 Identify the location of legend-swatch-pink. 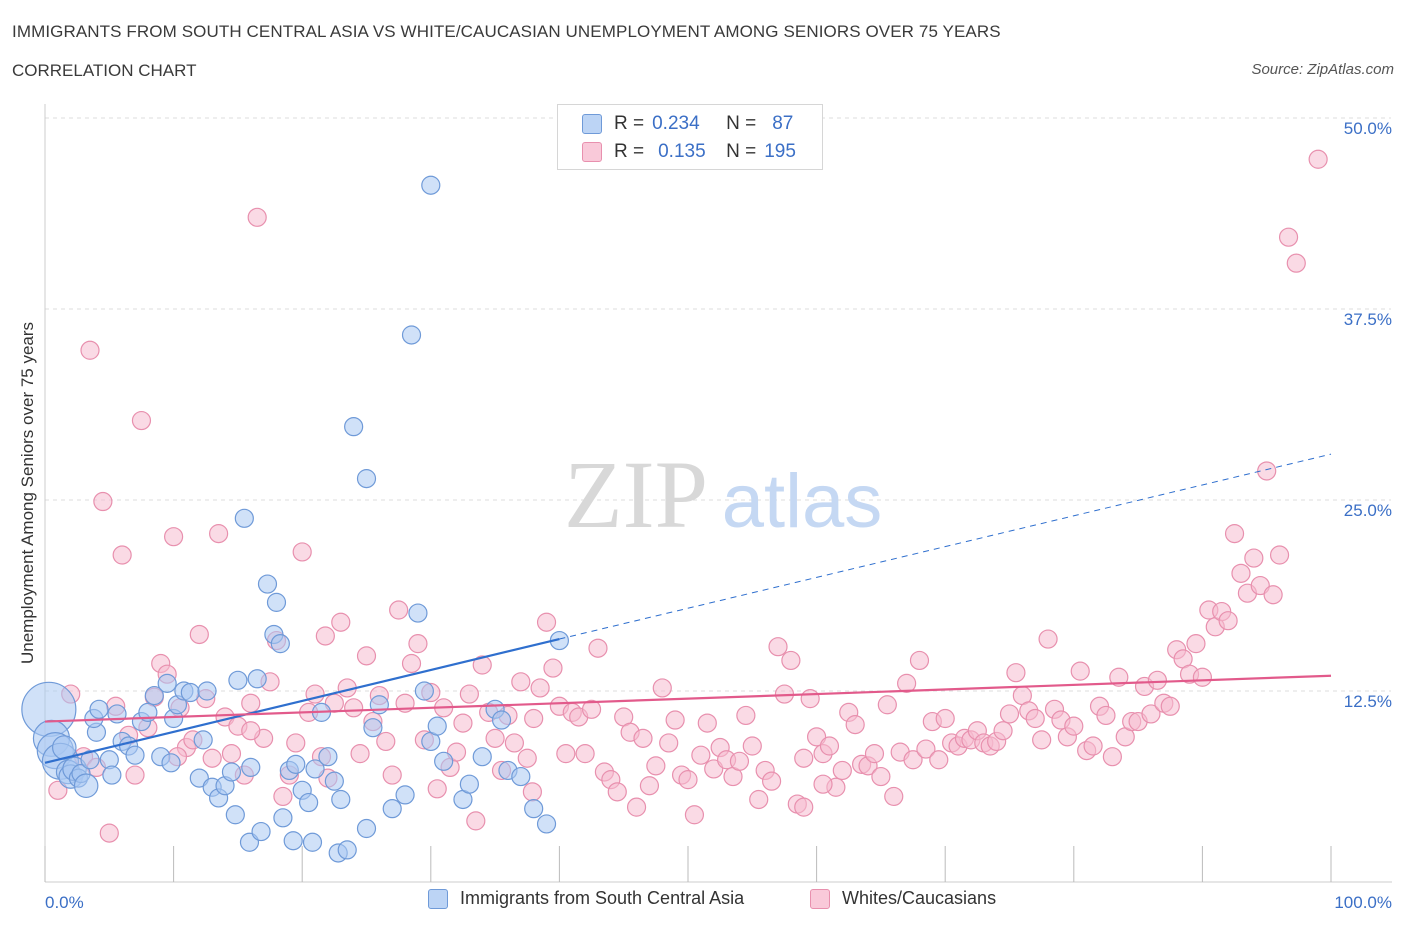
(592, 152).